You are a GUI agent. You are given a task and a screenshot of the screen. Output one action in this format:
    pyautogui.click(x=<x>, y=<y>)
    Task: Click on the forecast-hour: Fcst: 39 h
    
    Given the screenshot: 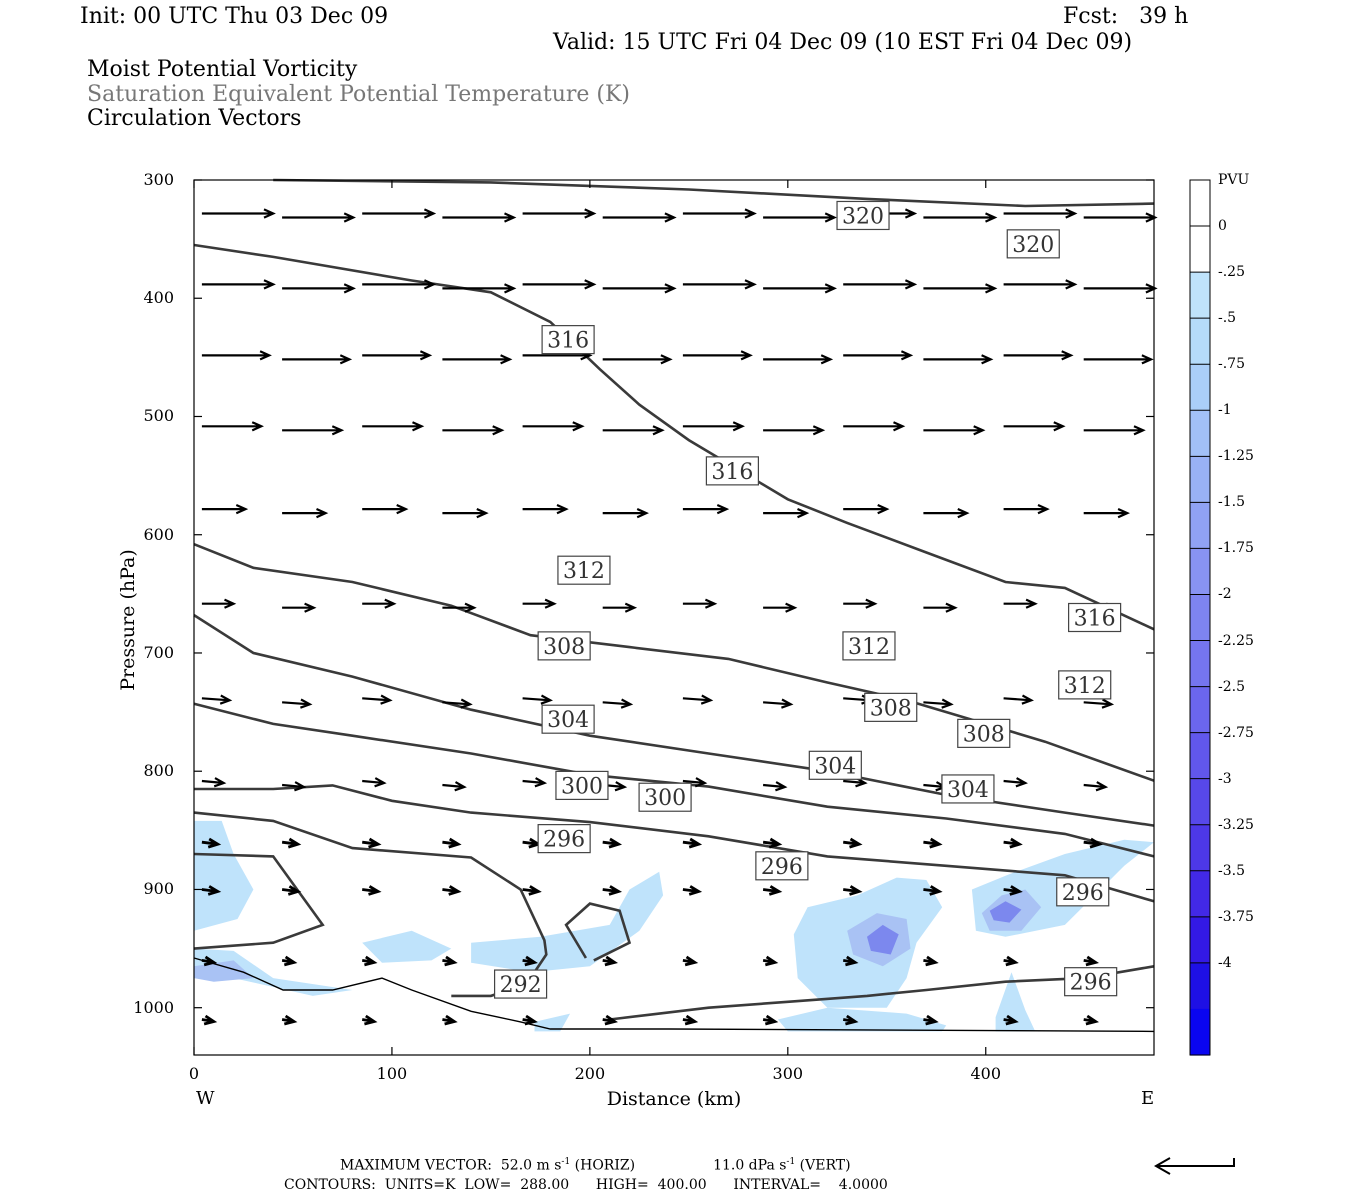 What is the action you would take?
    pyautogui.click(x=1126, y=16)
    